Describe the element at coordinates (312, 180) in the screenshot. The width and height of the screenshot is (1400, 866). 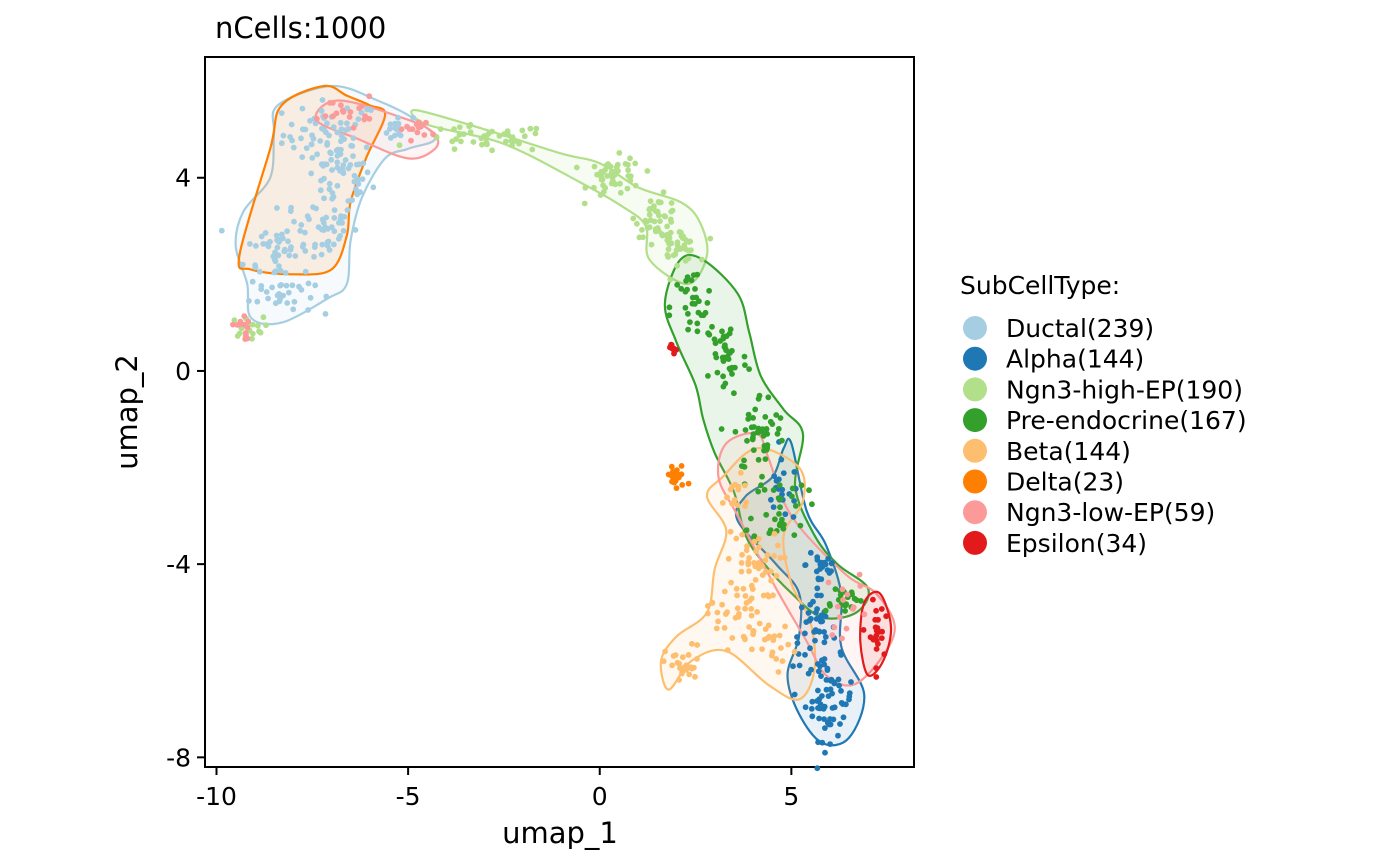
I see `cluster-hull-delta` at that location.